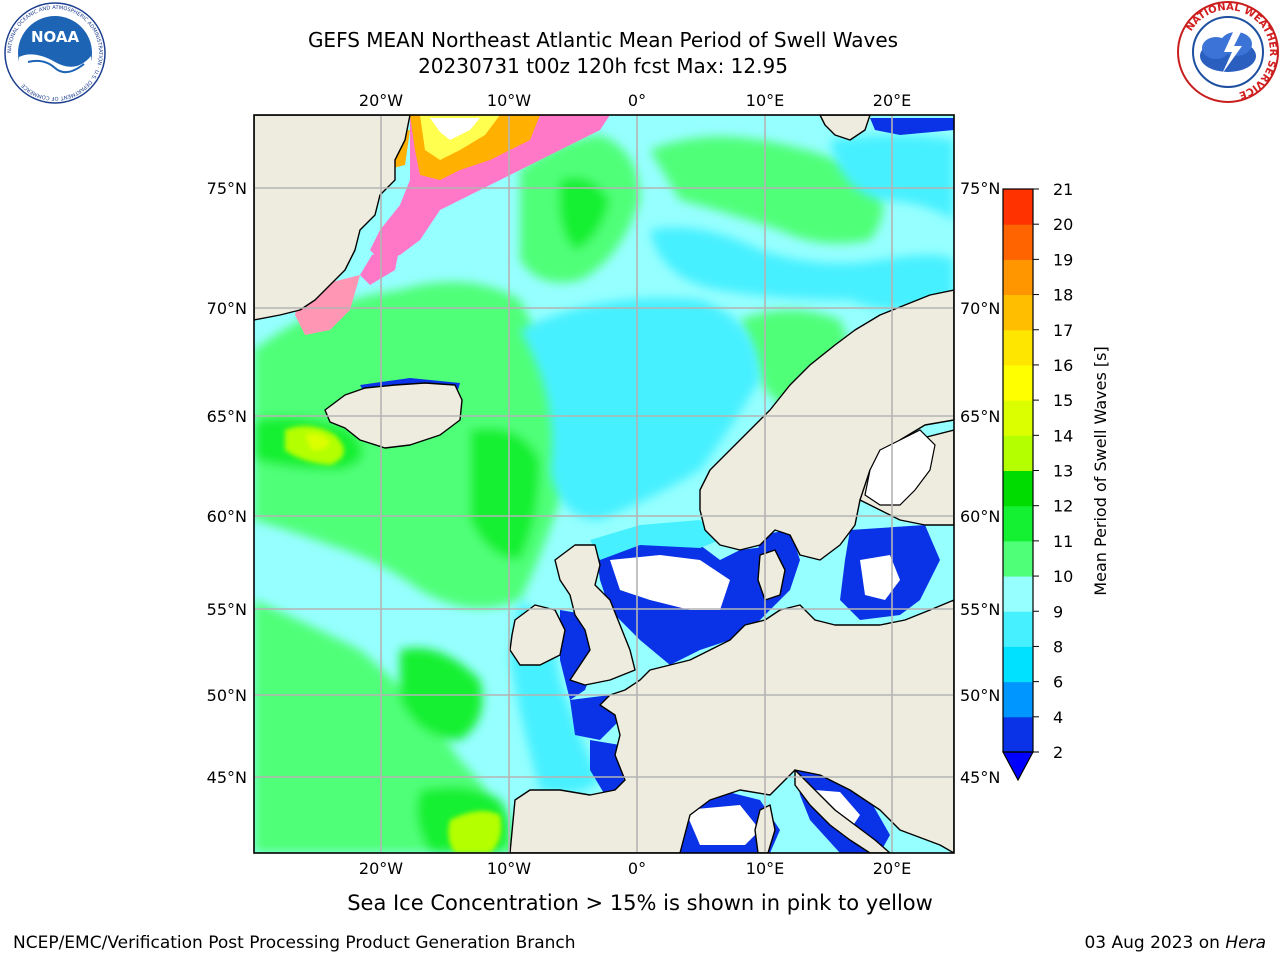 Image resolution: width=1280 pixels, height=960 pixels. I want to click on sea-ice, so click(452, 225).